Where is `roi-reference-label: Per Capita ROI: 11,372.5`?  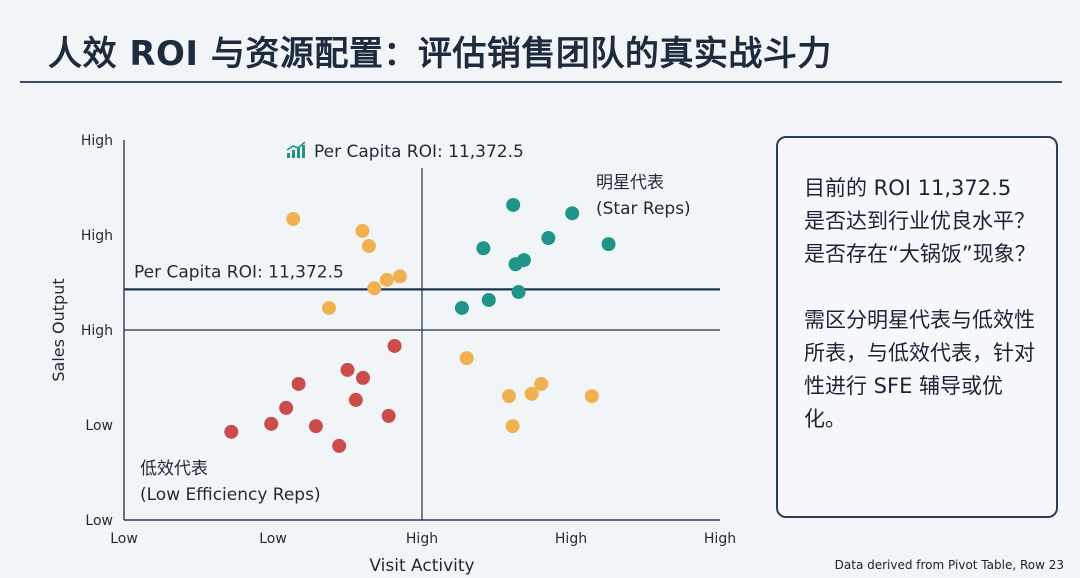 roi-reference-label: Per Capita ROI: 11,372.5 is located at coordinates (239, 272).